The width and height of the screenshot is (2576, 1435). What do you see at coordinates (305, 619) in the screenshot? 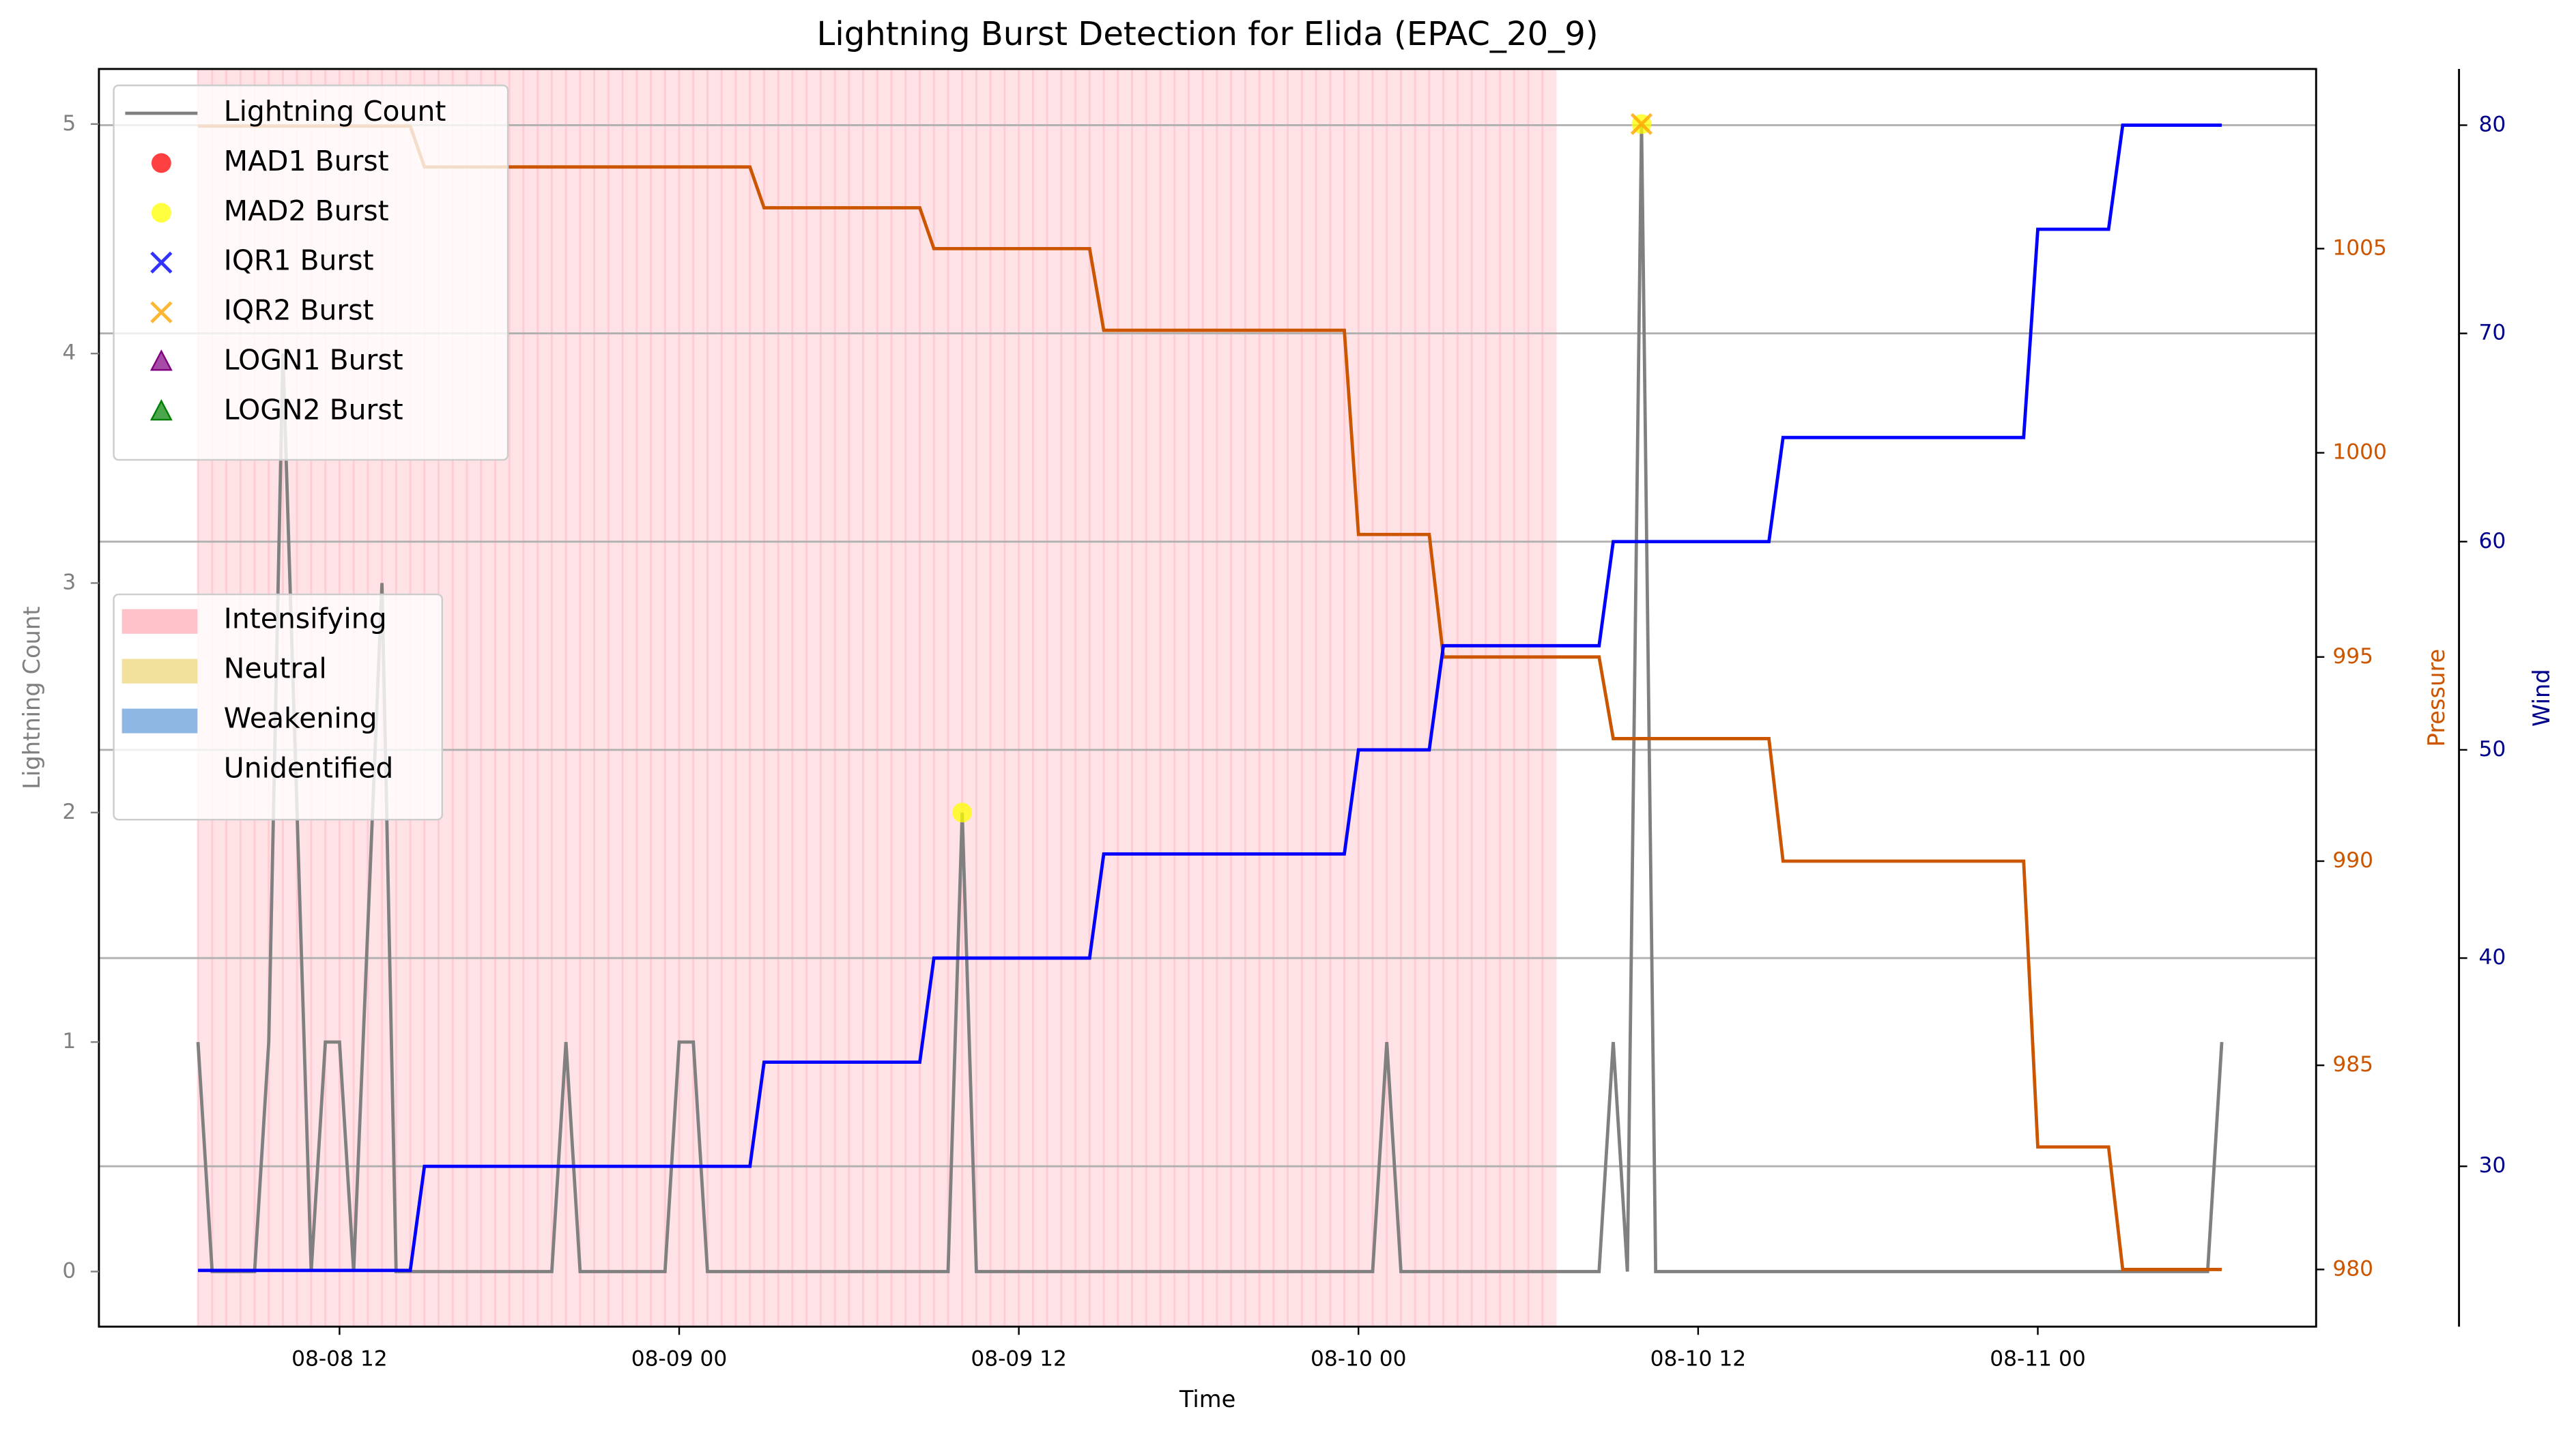
I see `legend-label: Intensifying` at bounding box center [305, 619].